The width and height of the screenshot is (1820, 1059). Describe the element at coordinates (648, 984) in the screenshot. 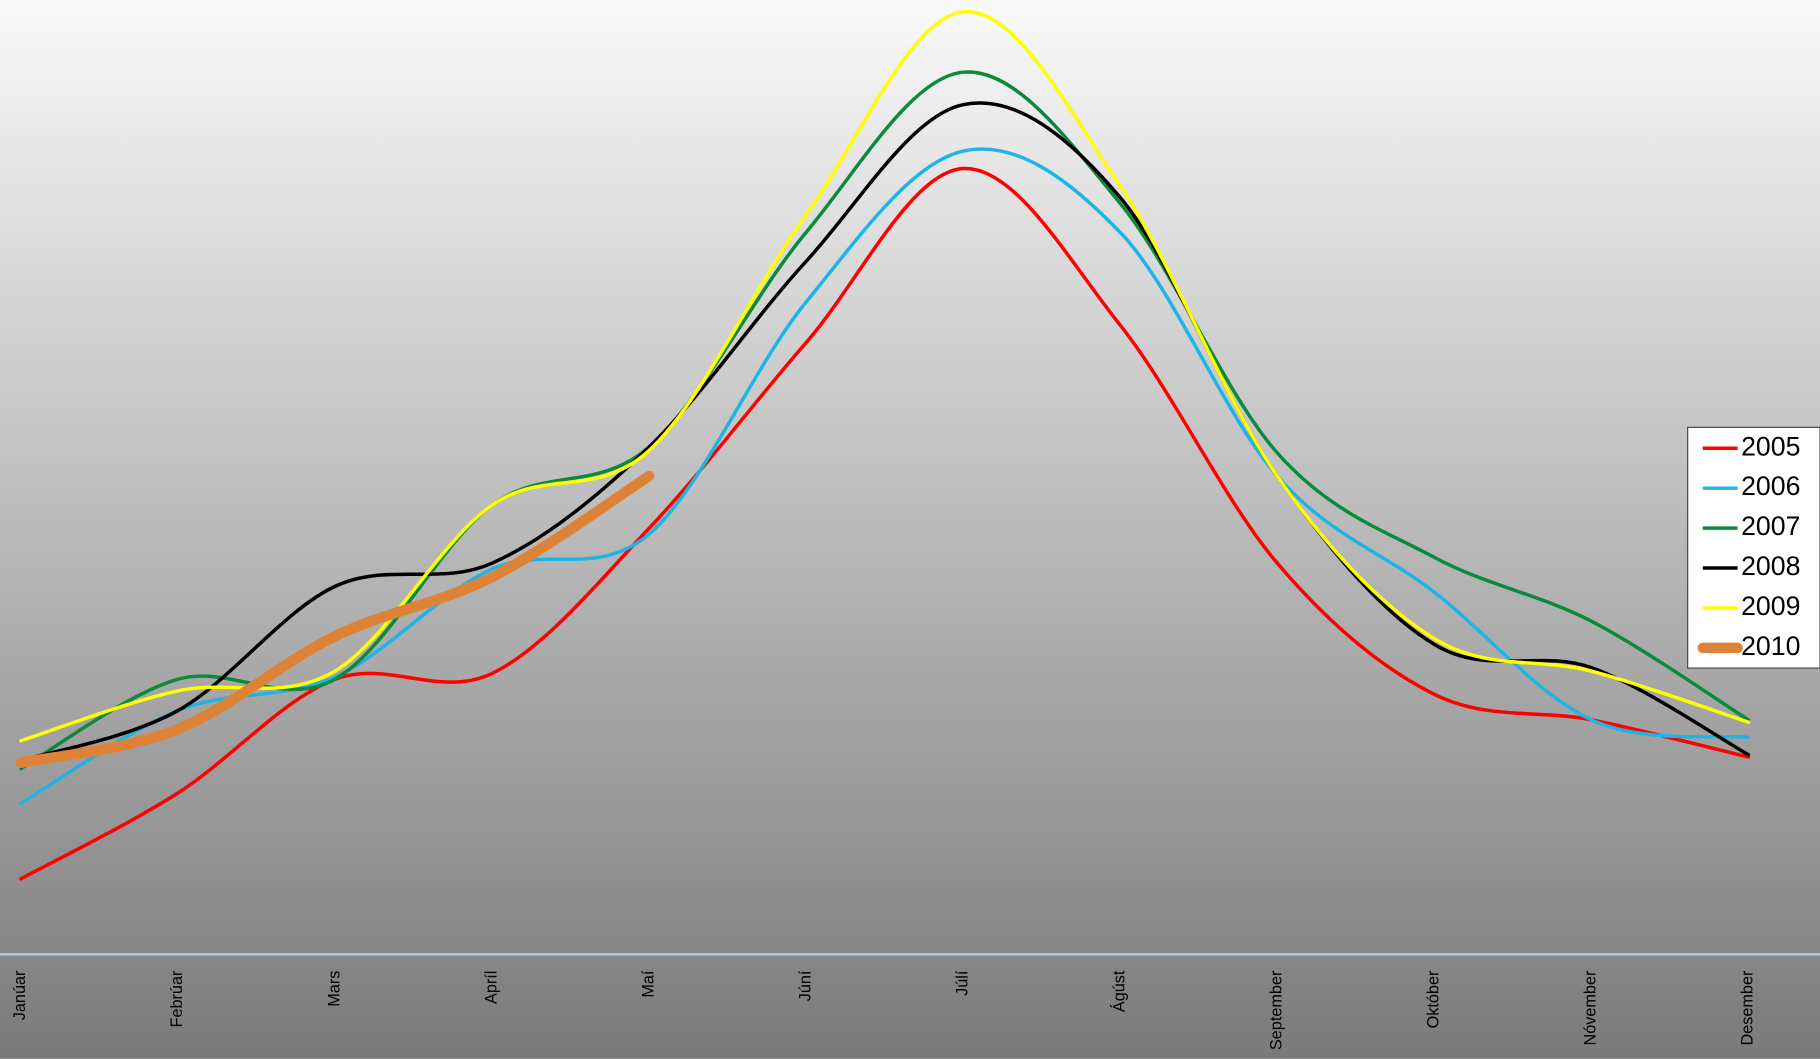

I see `x-tick-label: Maí` at that location.